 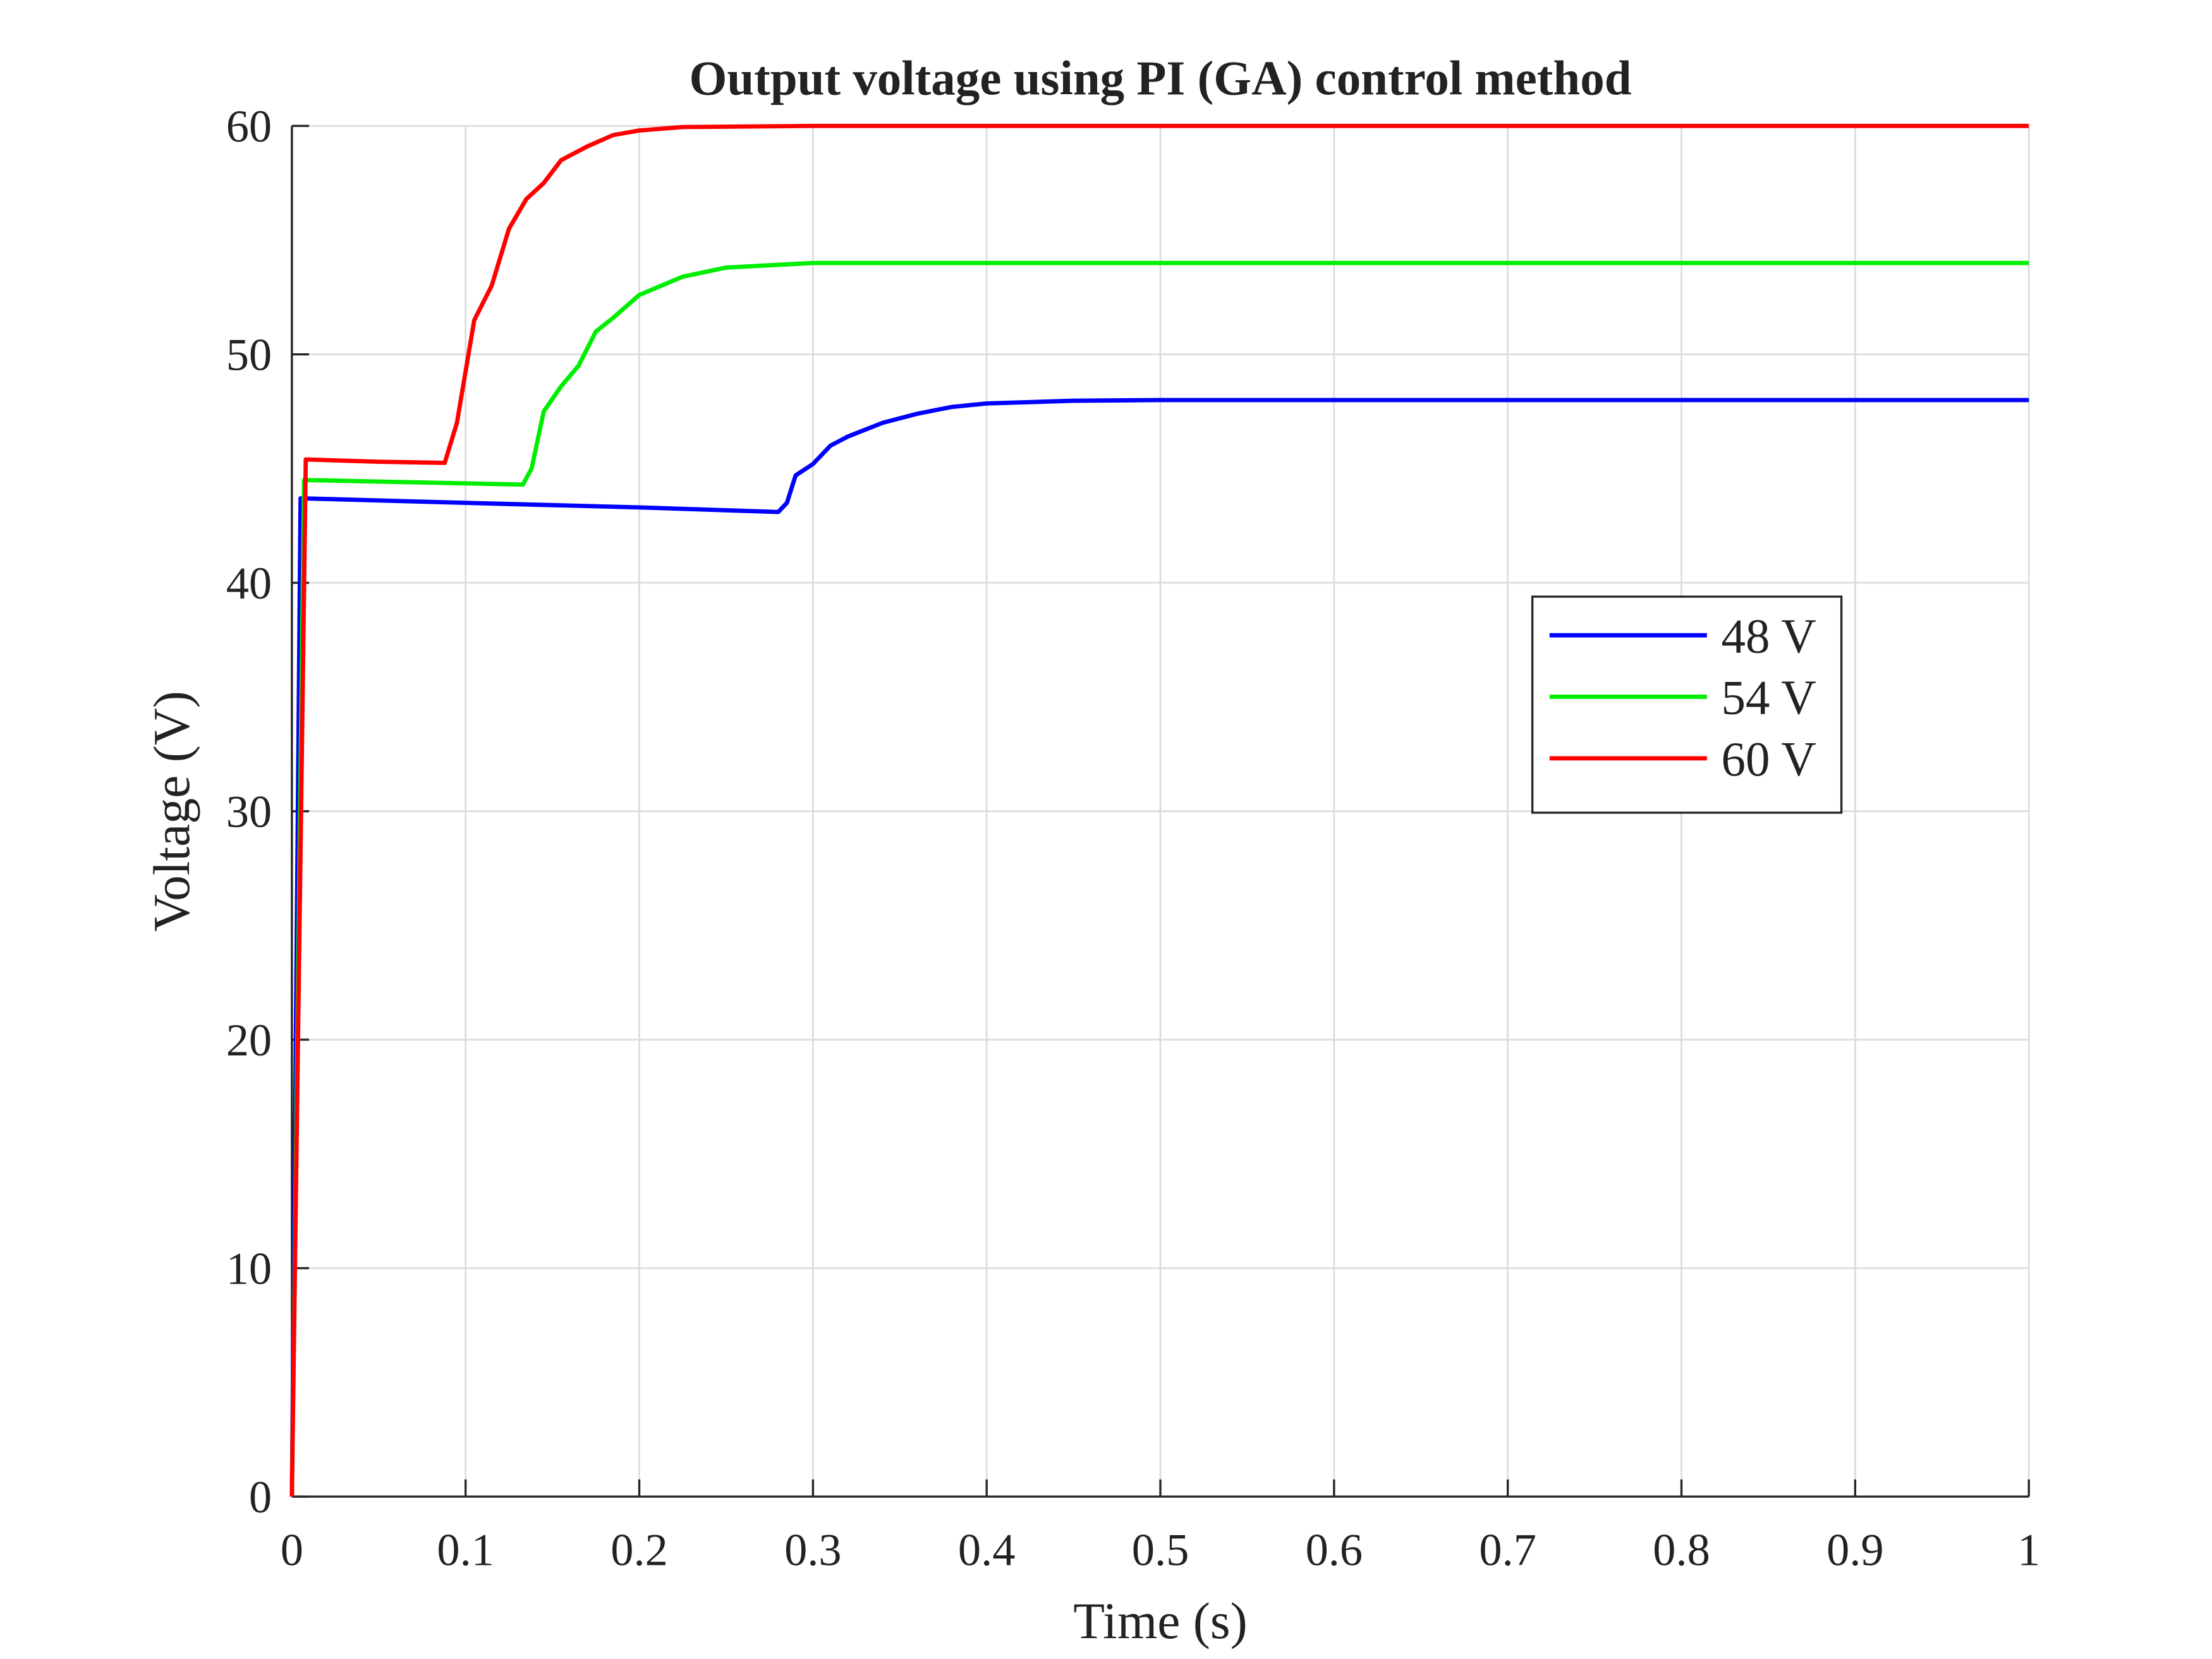 I want to click on x-tick-label: 0.9, so click(x=1855, y=1550).